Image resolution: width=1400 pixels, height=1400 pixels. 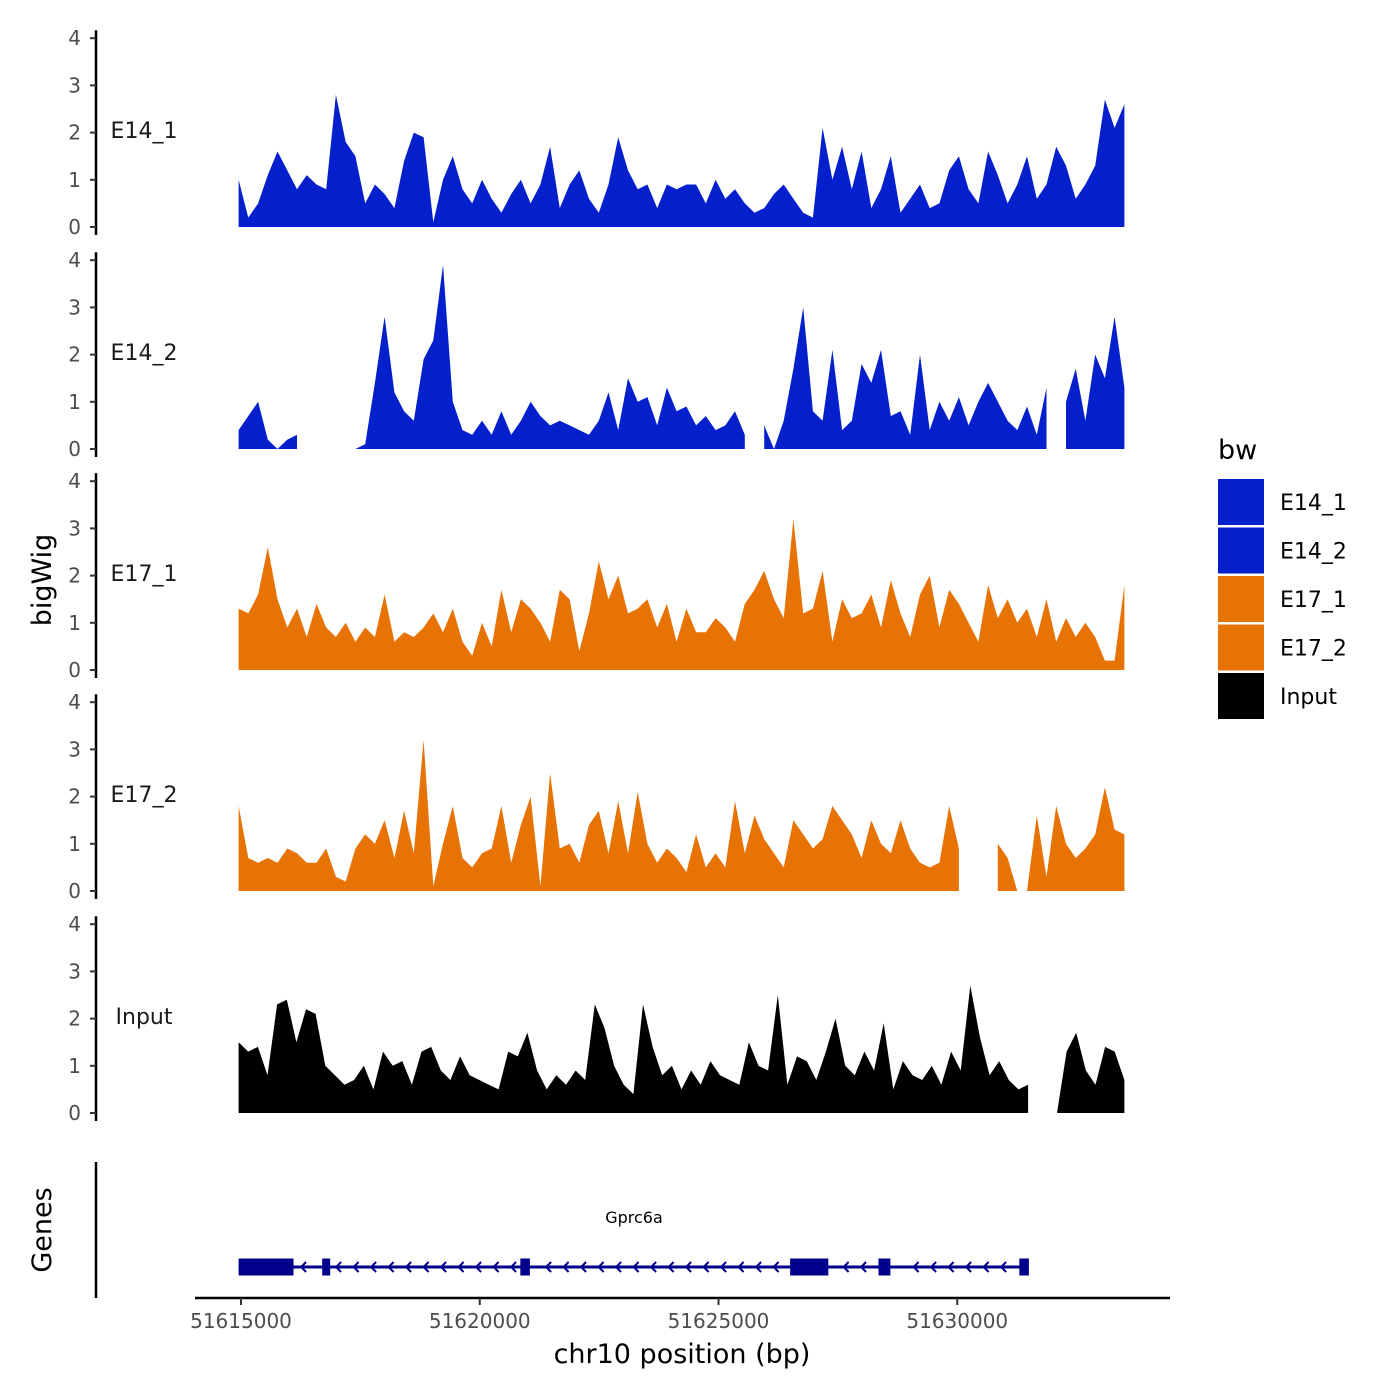 I want to click on gene-model, so click(x=633, y=1267).